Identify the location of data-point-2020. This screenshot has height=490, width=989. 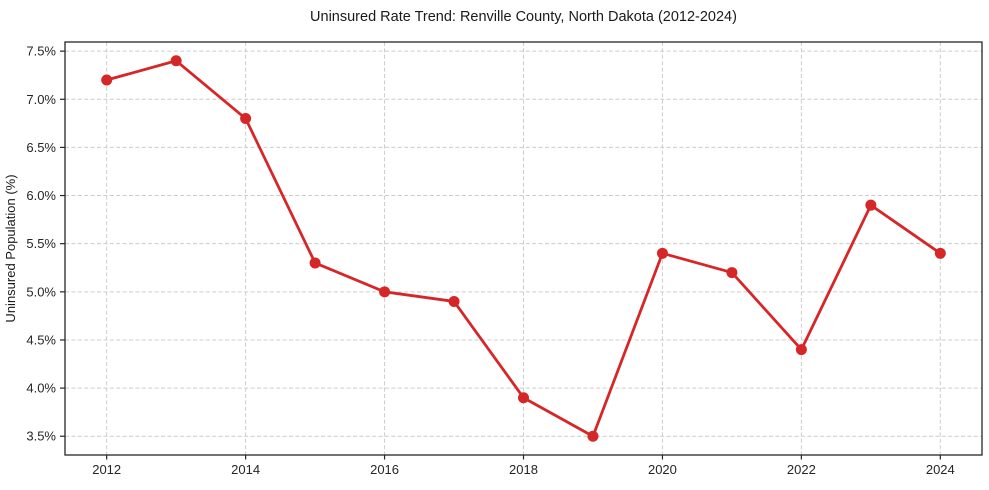
(662, 253).